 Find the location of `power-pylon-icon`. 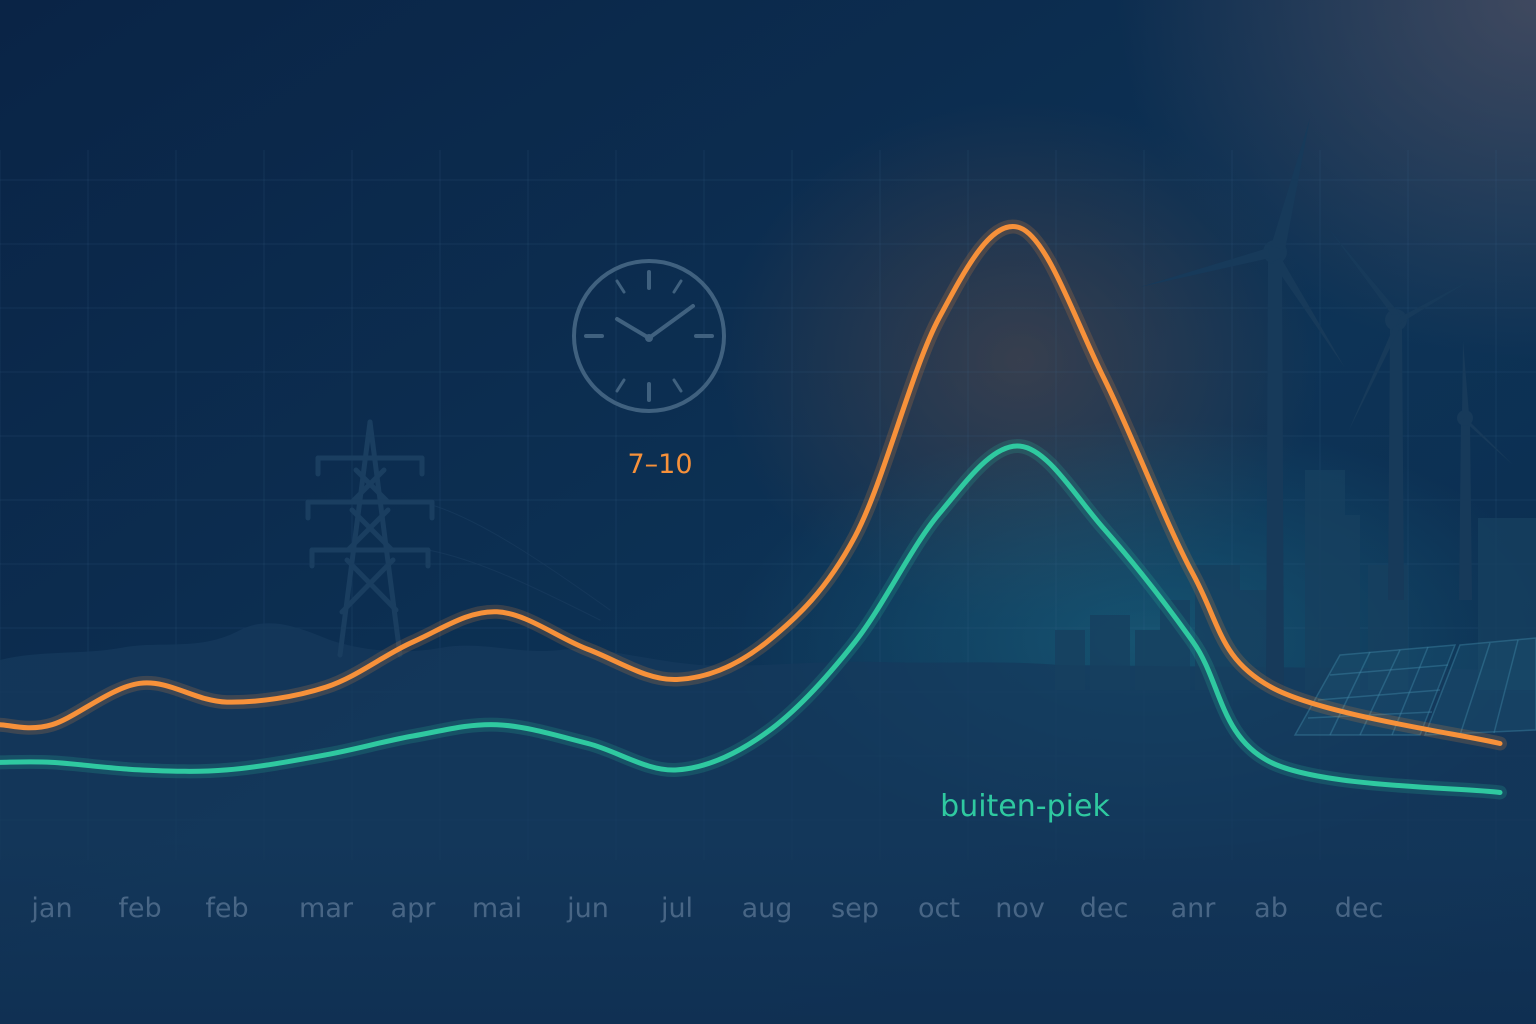

power-pylon-icon is located at coordinates (458, 538).